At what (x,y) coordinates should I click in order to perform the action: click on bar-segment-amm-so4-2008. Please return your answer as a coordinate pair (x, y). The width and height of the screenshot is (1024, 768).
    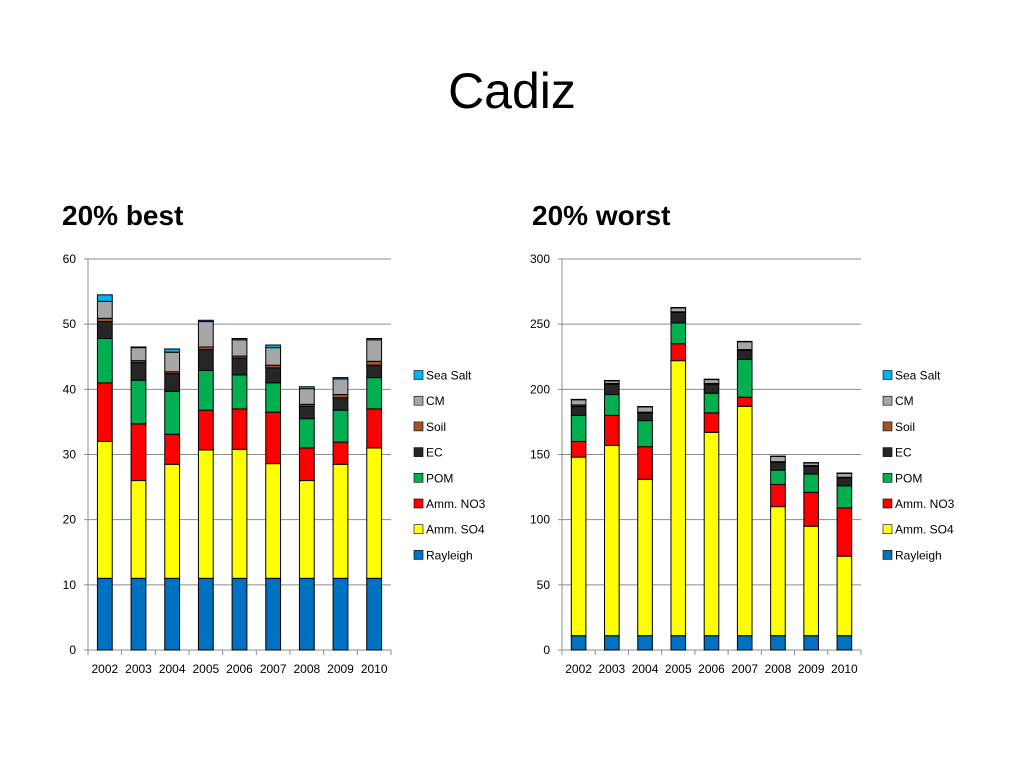
    Looking at the image, I should click on (778, 571).